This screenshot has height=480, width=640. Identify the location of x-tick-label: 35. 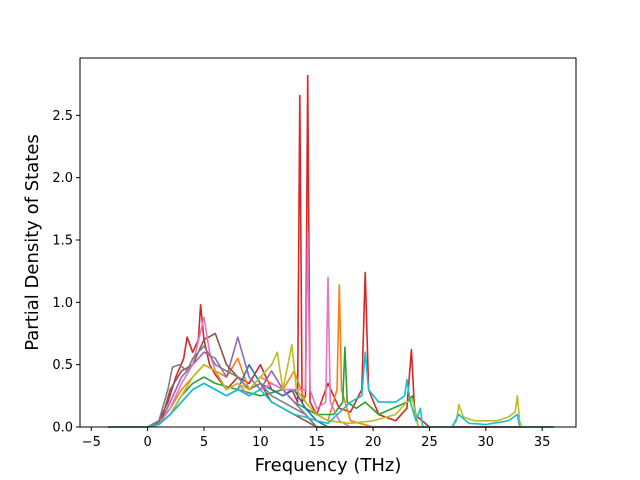
(542, 442).